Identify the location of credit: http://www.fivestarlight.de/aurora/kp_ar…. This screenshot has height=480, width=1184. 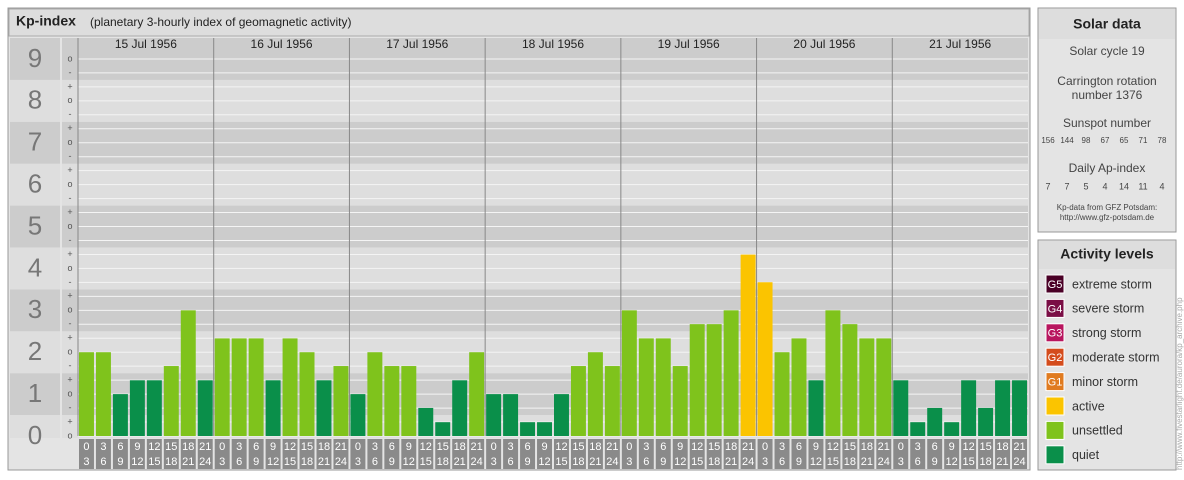
(1179, 383).